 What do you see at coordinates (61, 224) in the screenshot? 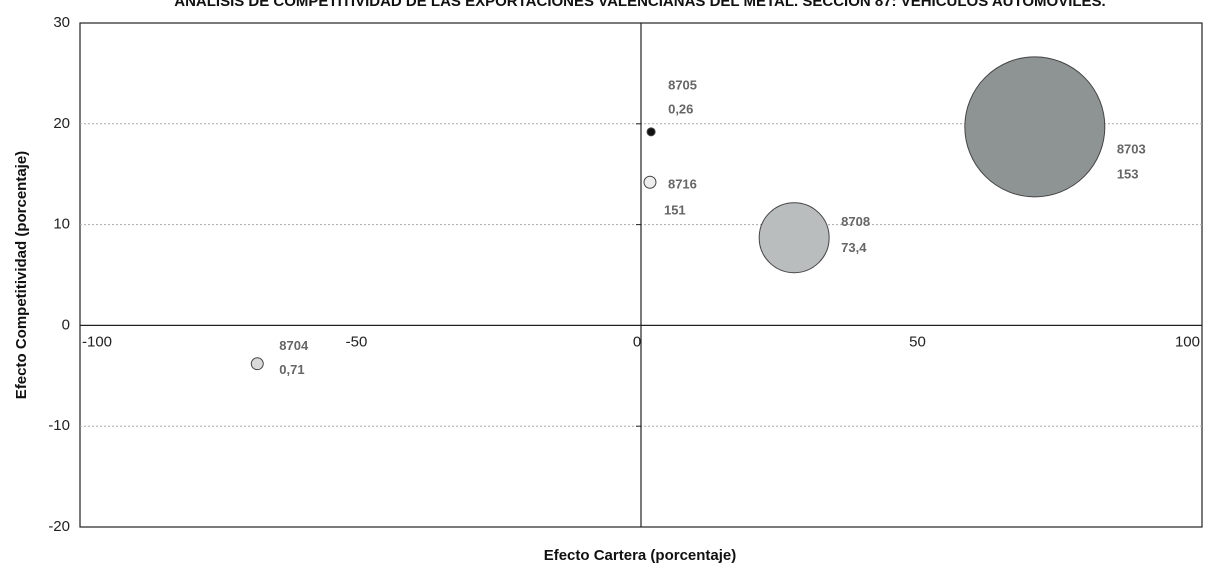
I see `y-tick-label: 10` at bounding box center [61, 224].